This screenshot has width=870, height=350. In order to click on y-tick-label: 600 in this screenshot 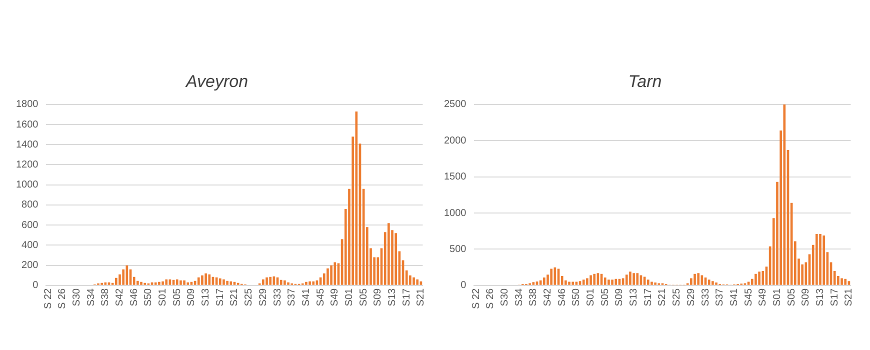, I will do `click(30, 225)`.